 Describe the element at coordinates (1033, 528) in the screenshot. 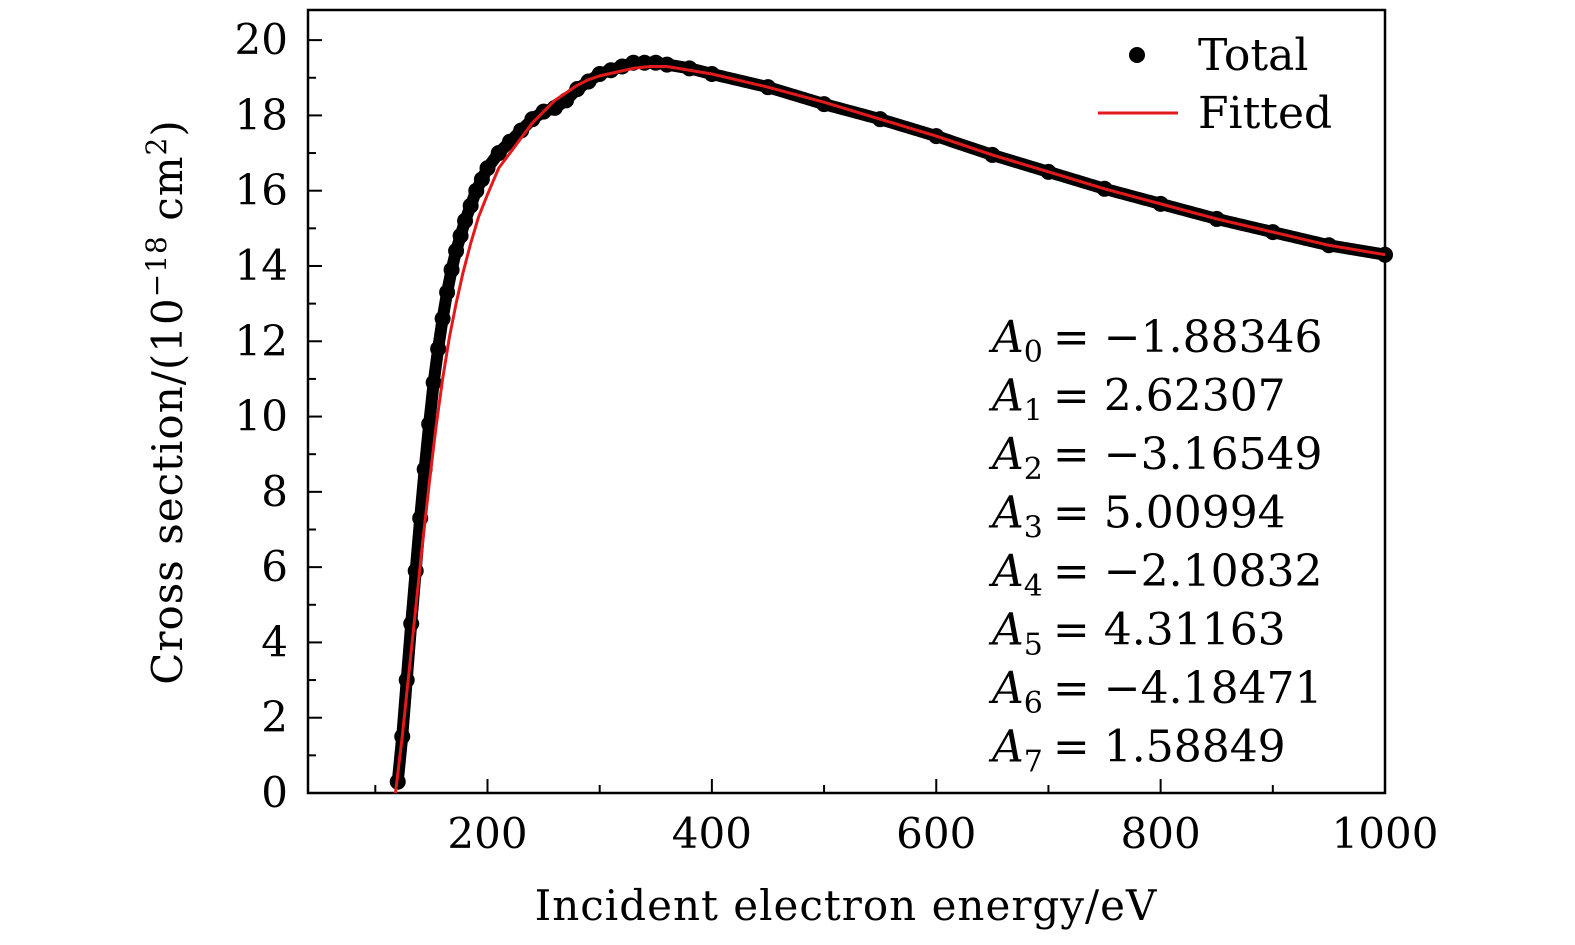

I see `fit-parameter-subscript: 3` at that location.